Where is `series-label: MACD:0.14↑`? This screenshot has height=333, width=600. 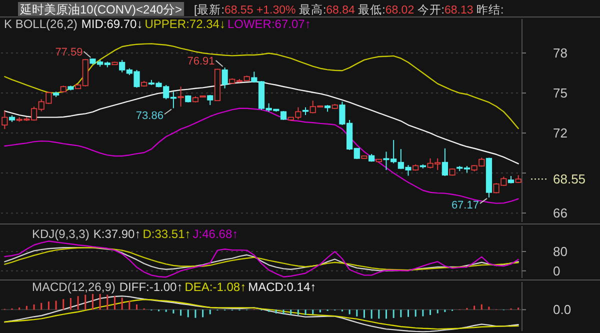 series-label: MACD:0.14↑ is located at coordinates (282, 287).